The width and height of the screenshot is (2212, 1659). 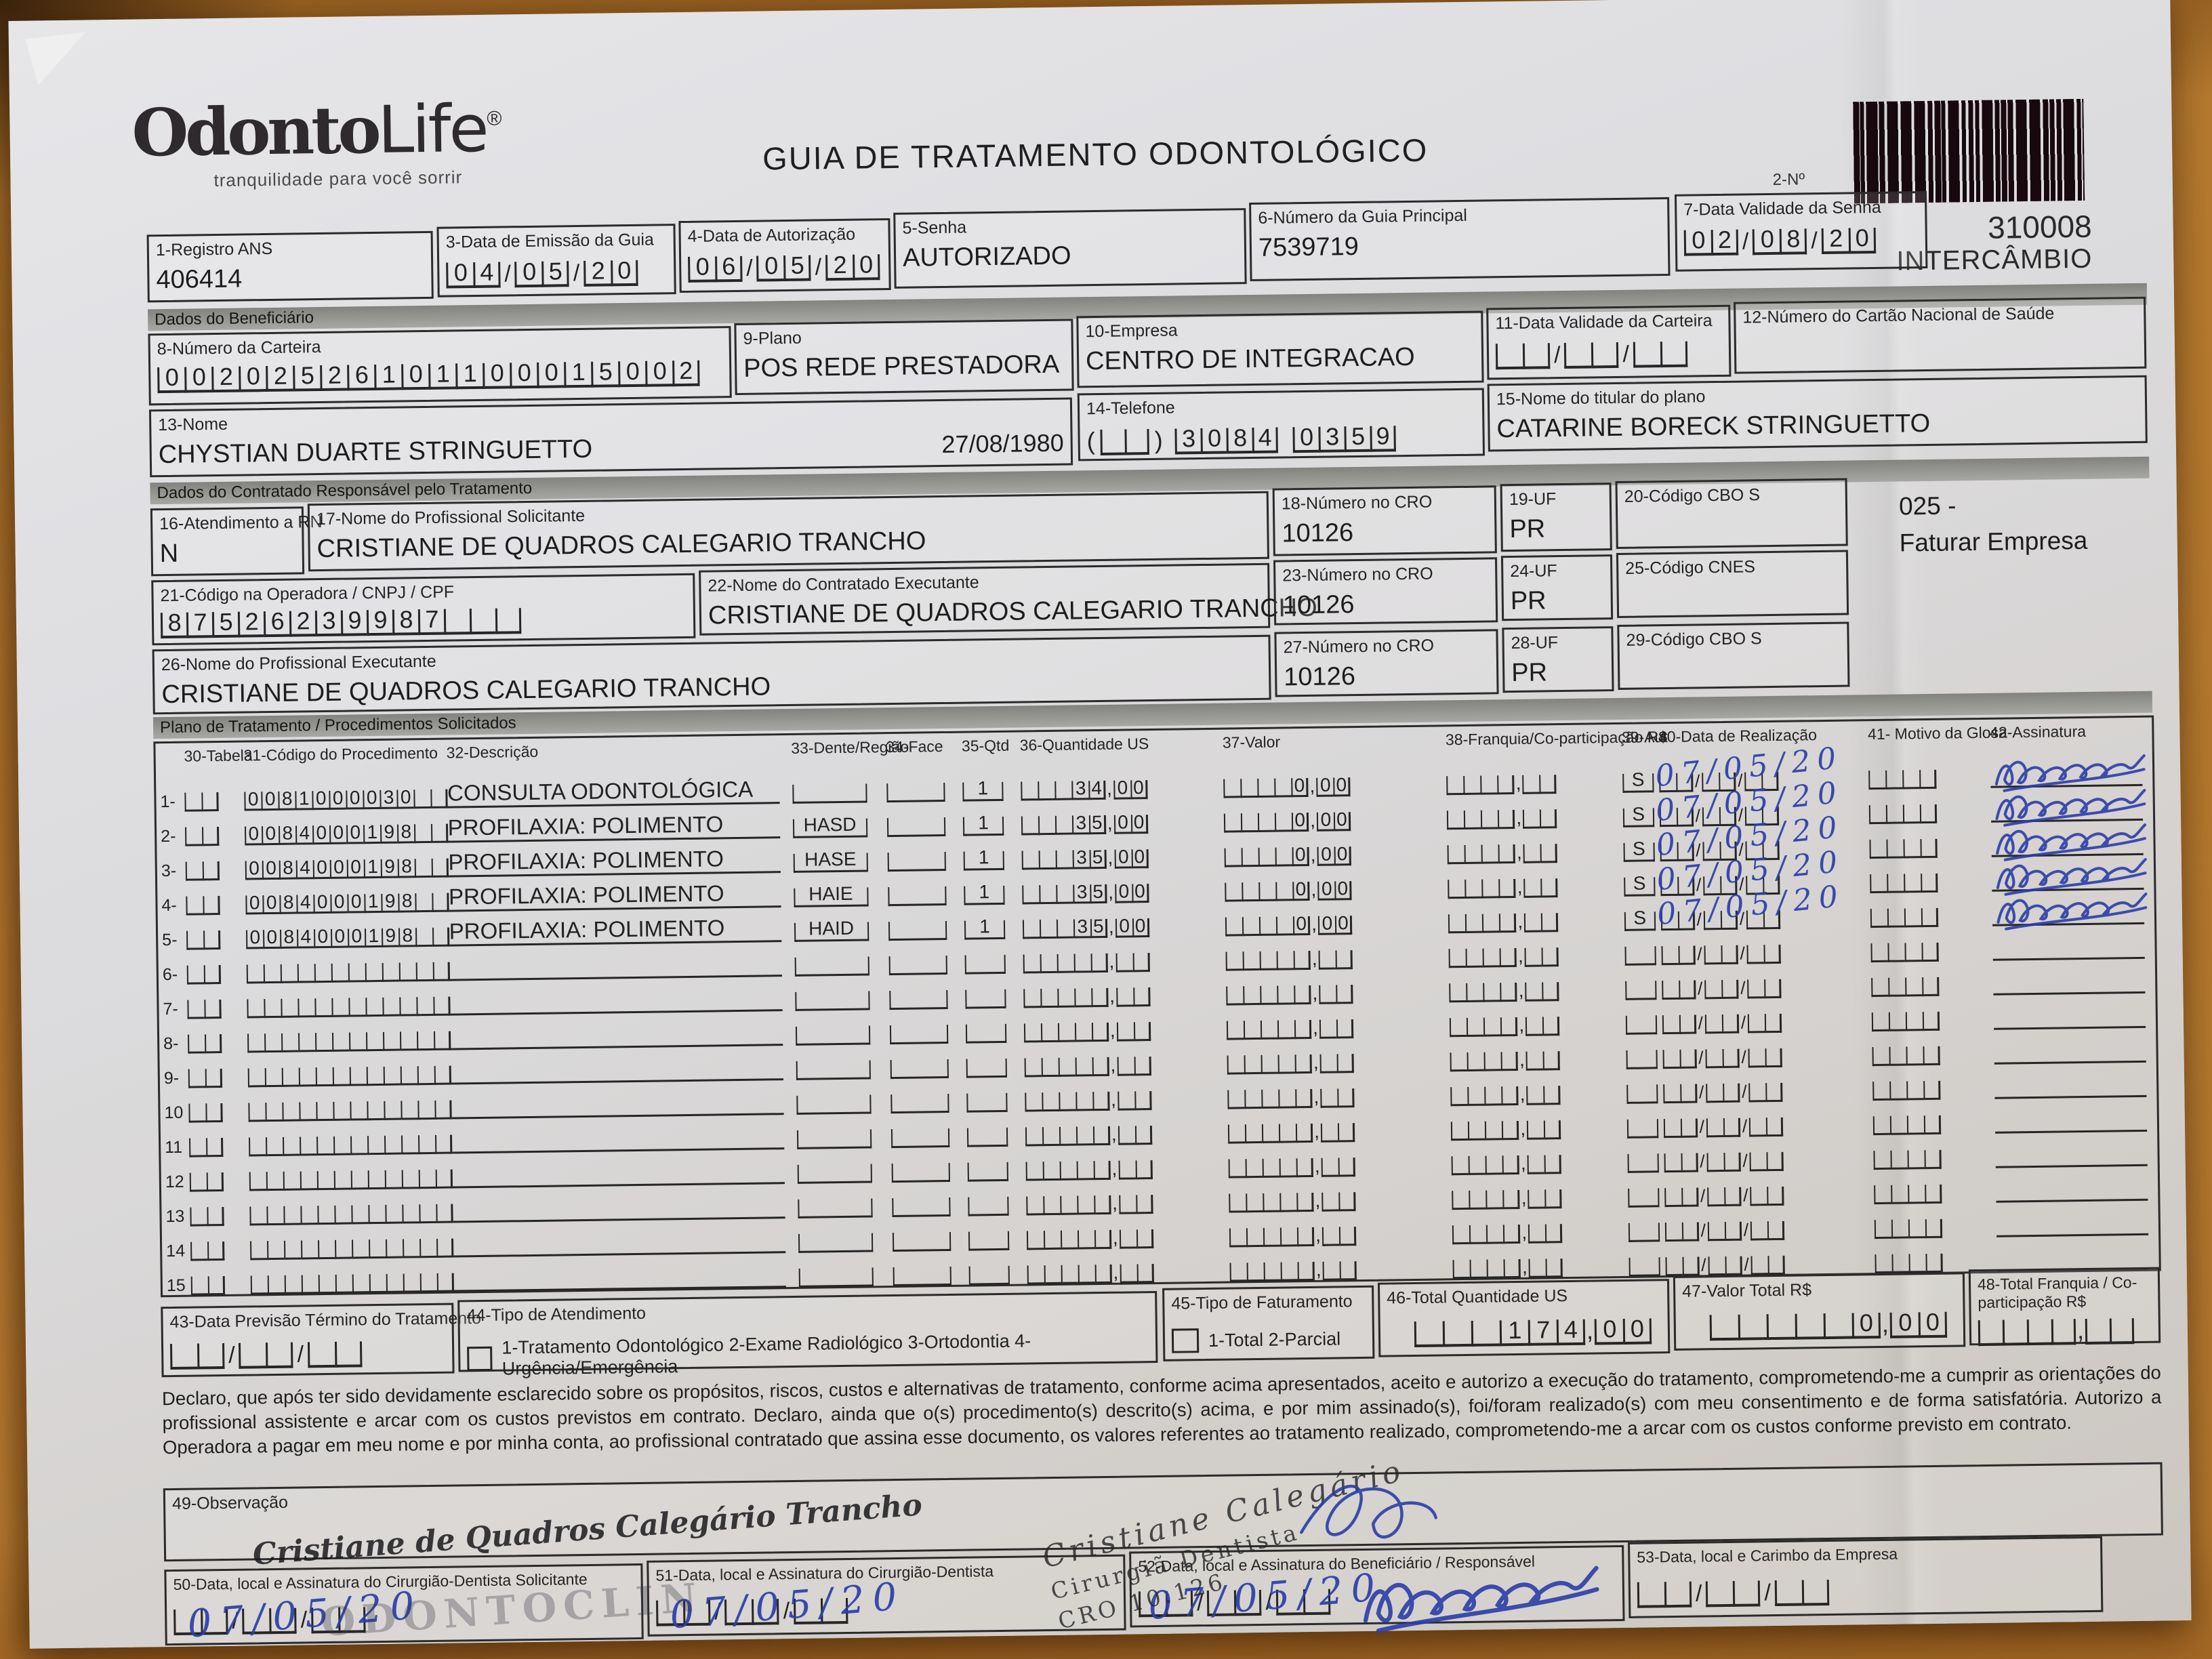 What do you see at coordinates (1124, 442) in the screenshot?
I see `telefone-ddd-comb` at bounding box center [1124, 442].